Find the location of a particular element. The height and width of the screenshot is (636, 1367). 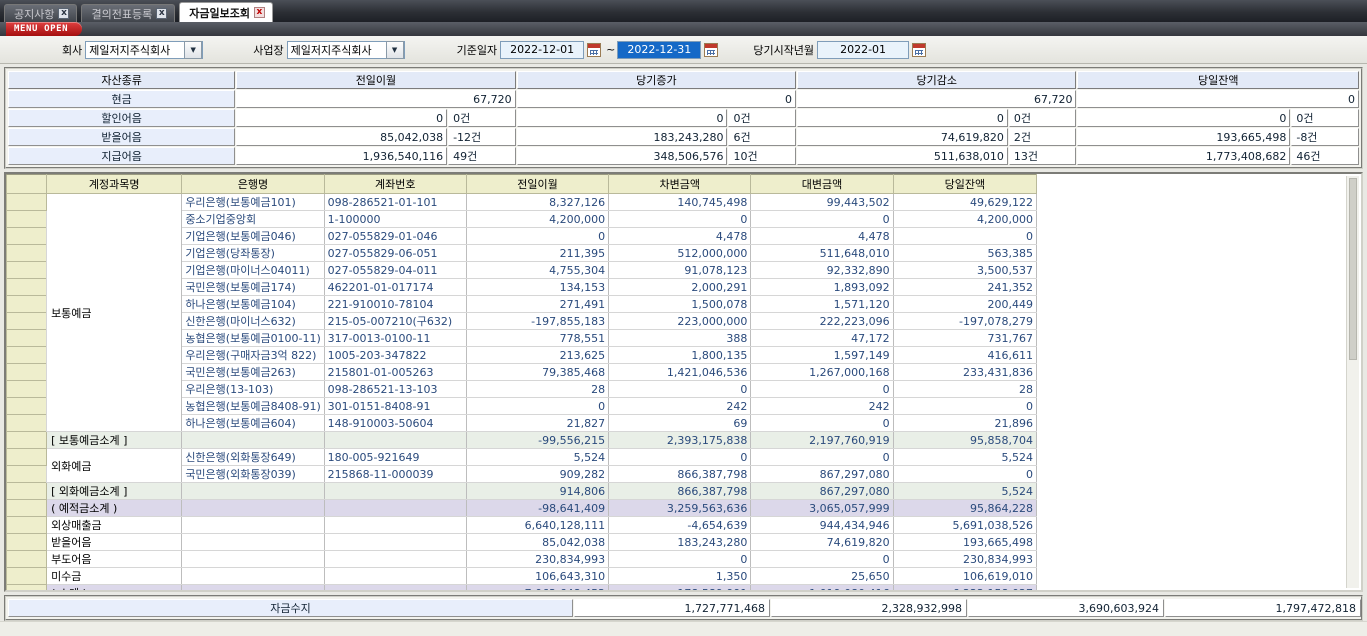

cell-bank-name: 국민은행(보통예금263) is located at coordinates (253, 372).